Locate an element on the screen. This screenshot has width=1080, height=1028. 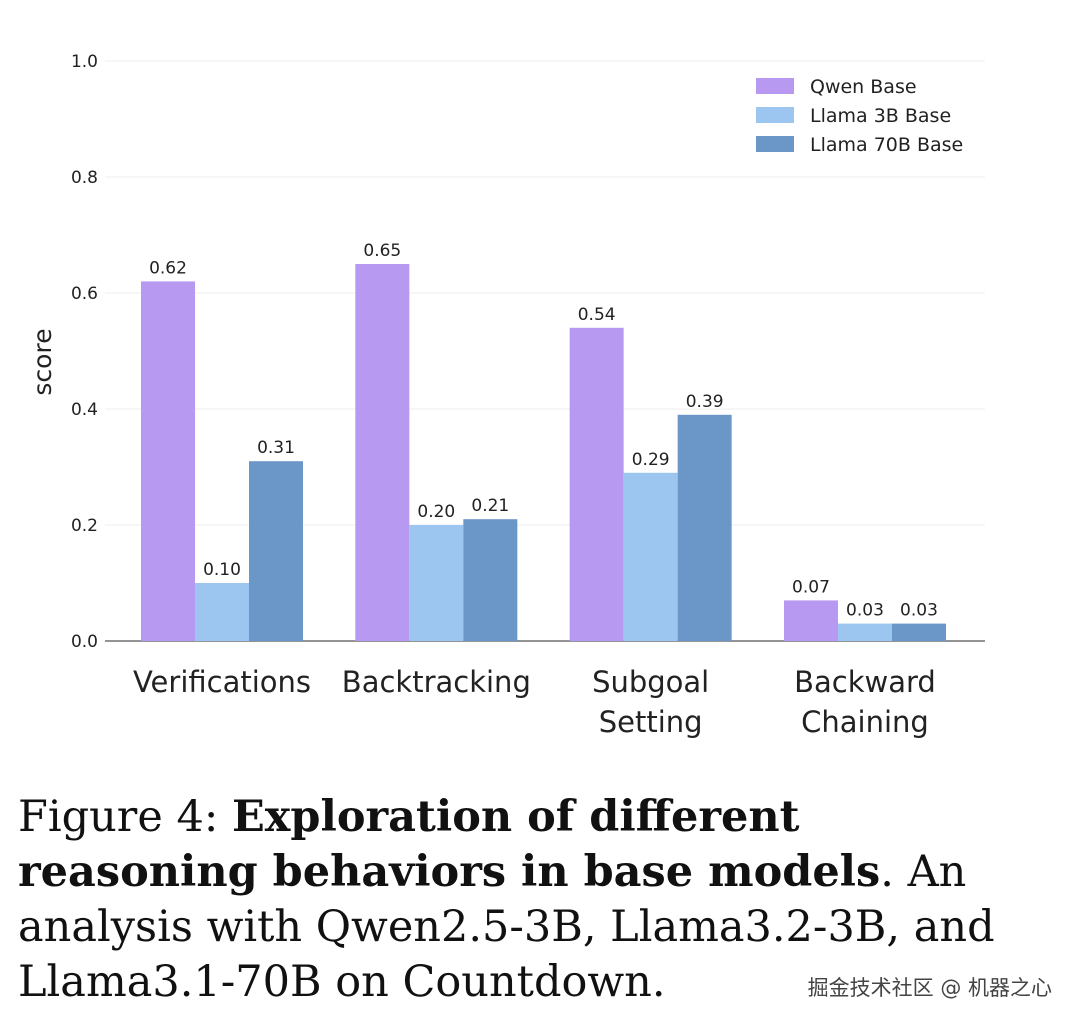
data-label: 0.07 is located at coordinates (811, 587).